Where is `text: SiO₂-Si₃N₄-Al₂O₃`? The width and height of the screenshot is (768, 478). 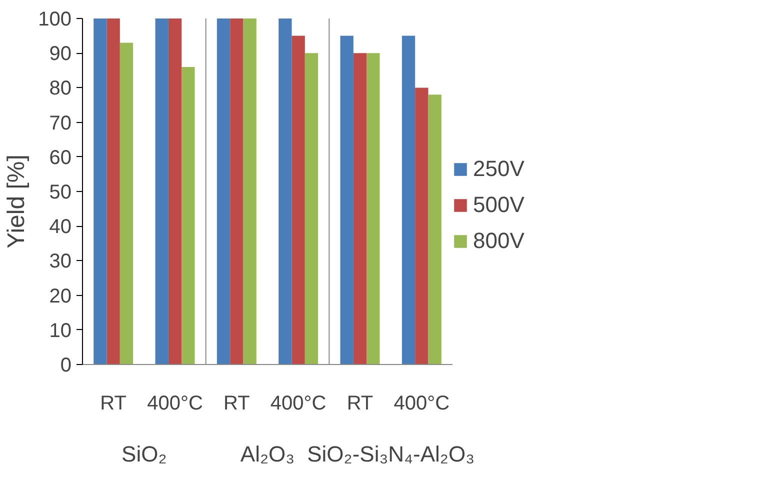
text: SiO₂-Si₃N₄-Al₂O₃ is located at coordinates (391, 454).